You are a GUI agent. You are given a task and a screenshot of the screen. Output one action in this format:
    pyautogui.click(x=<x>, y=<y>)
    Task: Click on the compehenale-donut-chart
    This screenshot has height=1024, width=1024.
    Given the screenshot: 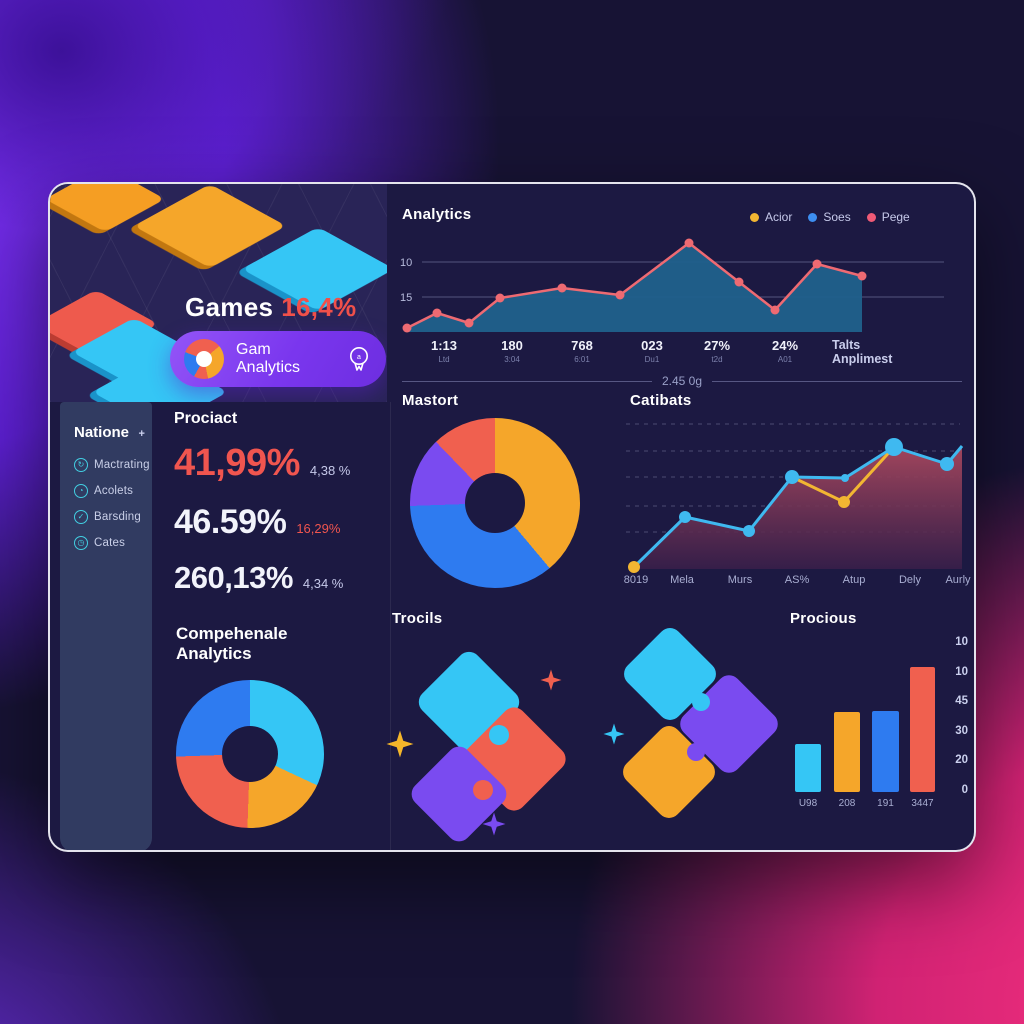 What is the action you would take?
    pyautogui.click(x=250, y=754)
    